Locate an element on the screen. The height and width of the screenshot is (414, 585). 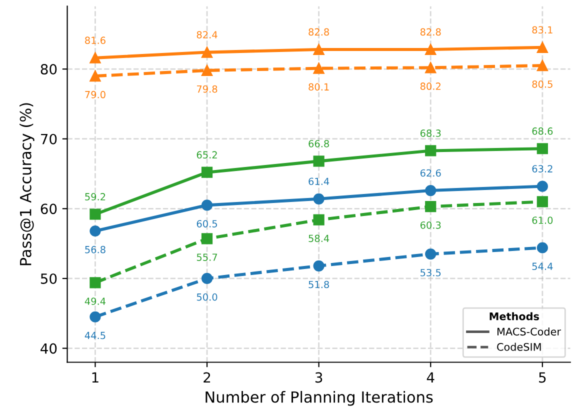
data-label: 59.2 is located at coordinates (95, 196).